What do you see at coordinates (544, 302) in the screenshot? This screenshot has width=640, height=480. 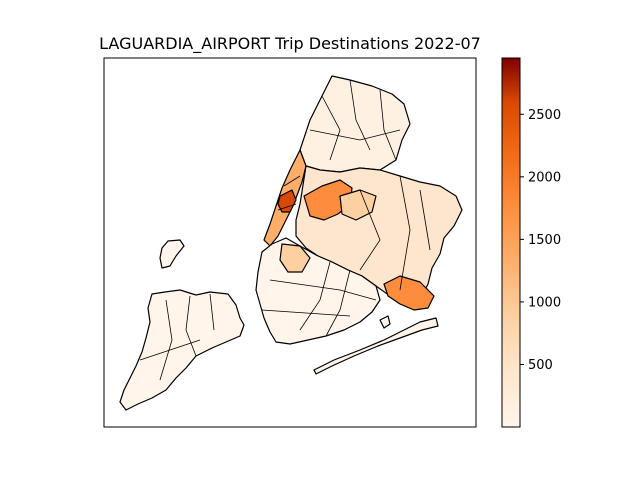 I see `colorbar-tick-label: 1000` at bounding box center [544, 302].